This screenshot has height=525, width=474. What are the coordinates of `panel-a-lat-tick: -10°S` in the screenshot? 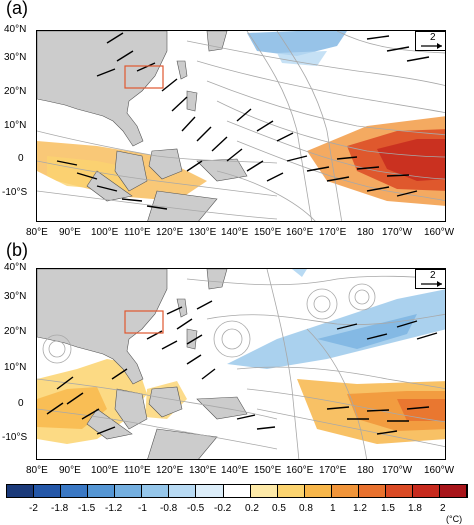 It's located at (15, 192).